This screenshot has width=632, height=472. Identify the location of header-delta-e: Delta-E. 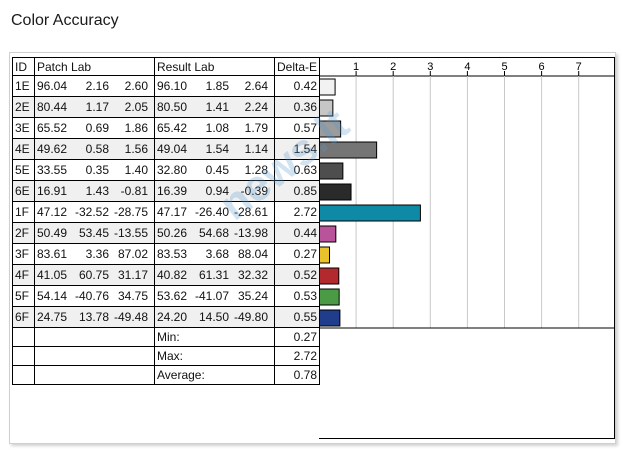
(297, 66).